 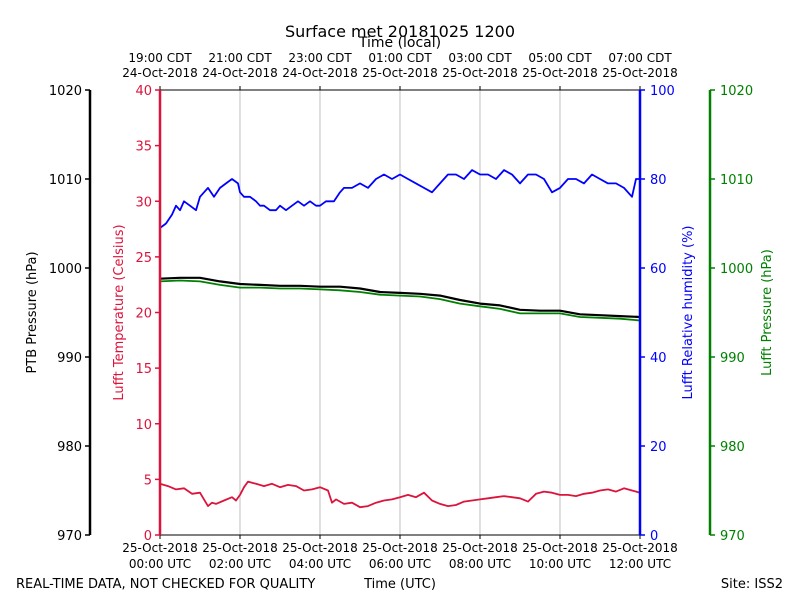 What do you see at coordinates (240, 564) in the screenshot?
I see `x-tick-label-time: 02:00 UTC` at bounding box center [240, 564].